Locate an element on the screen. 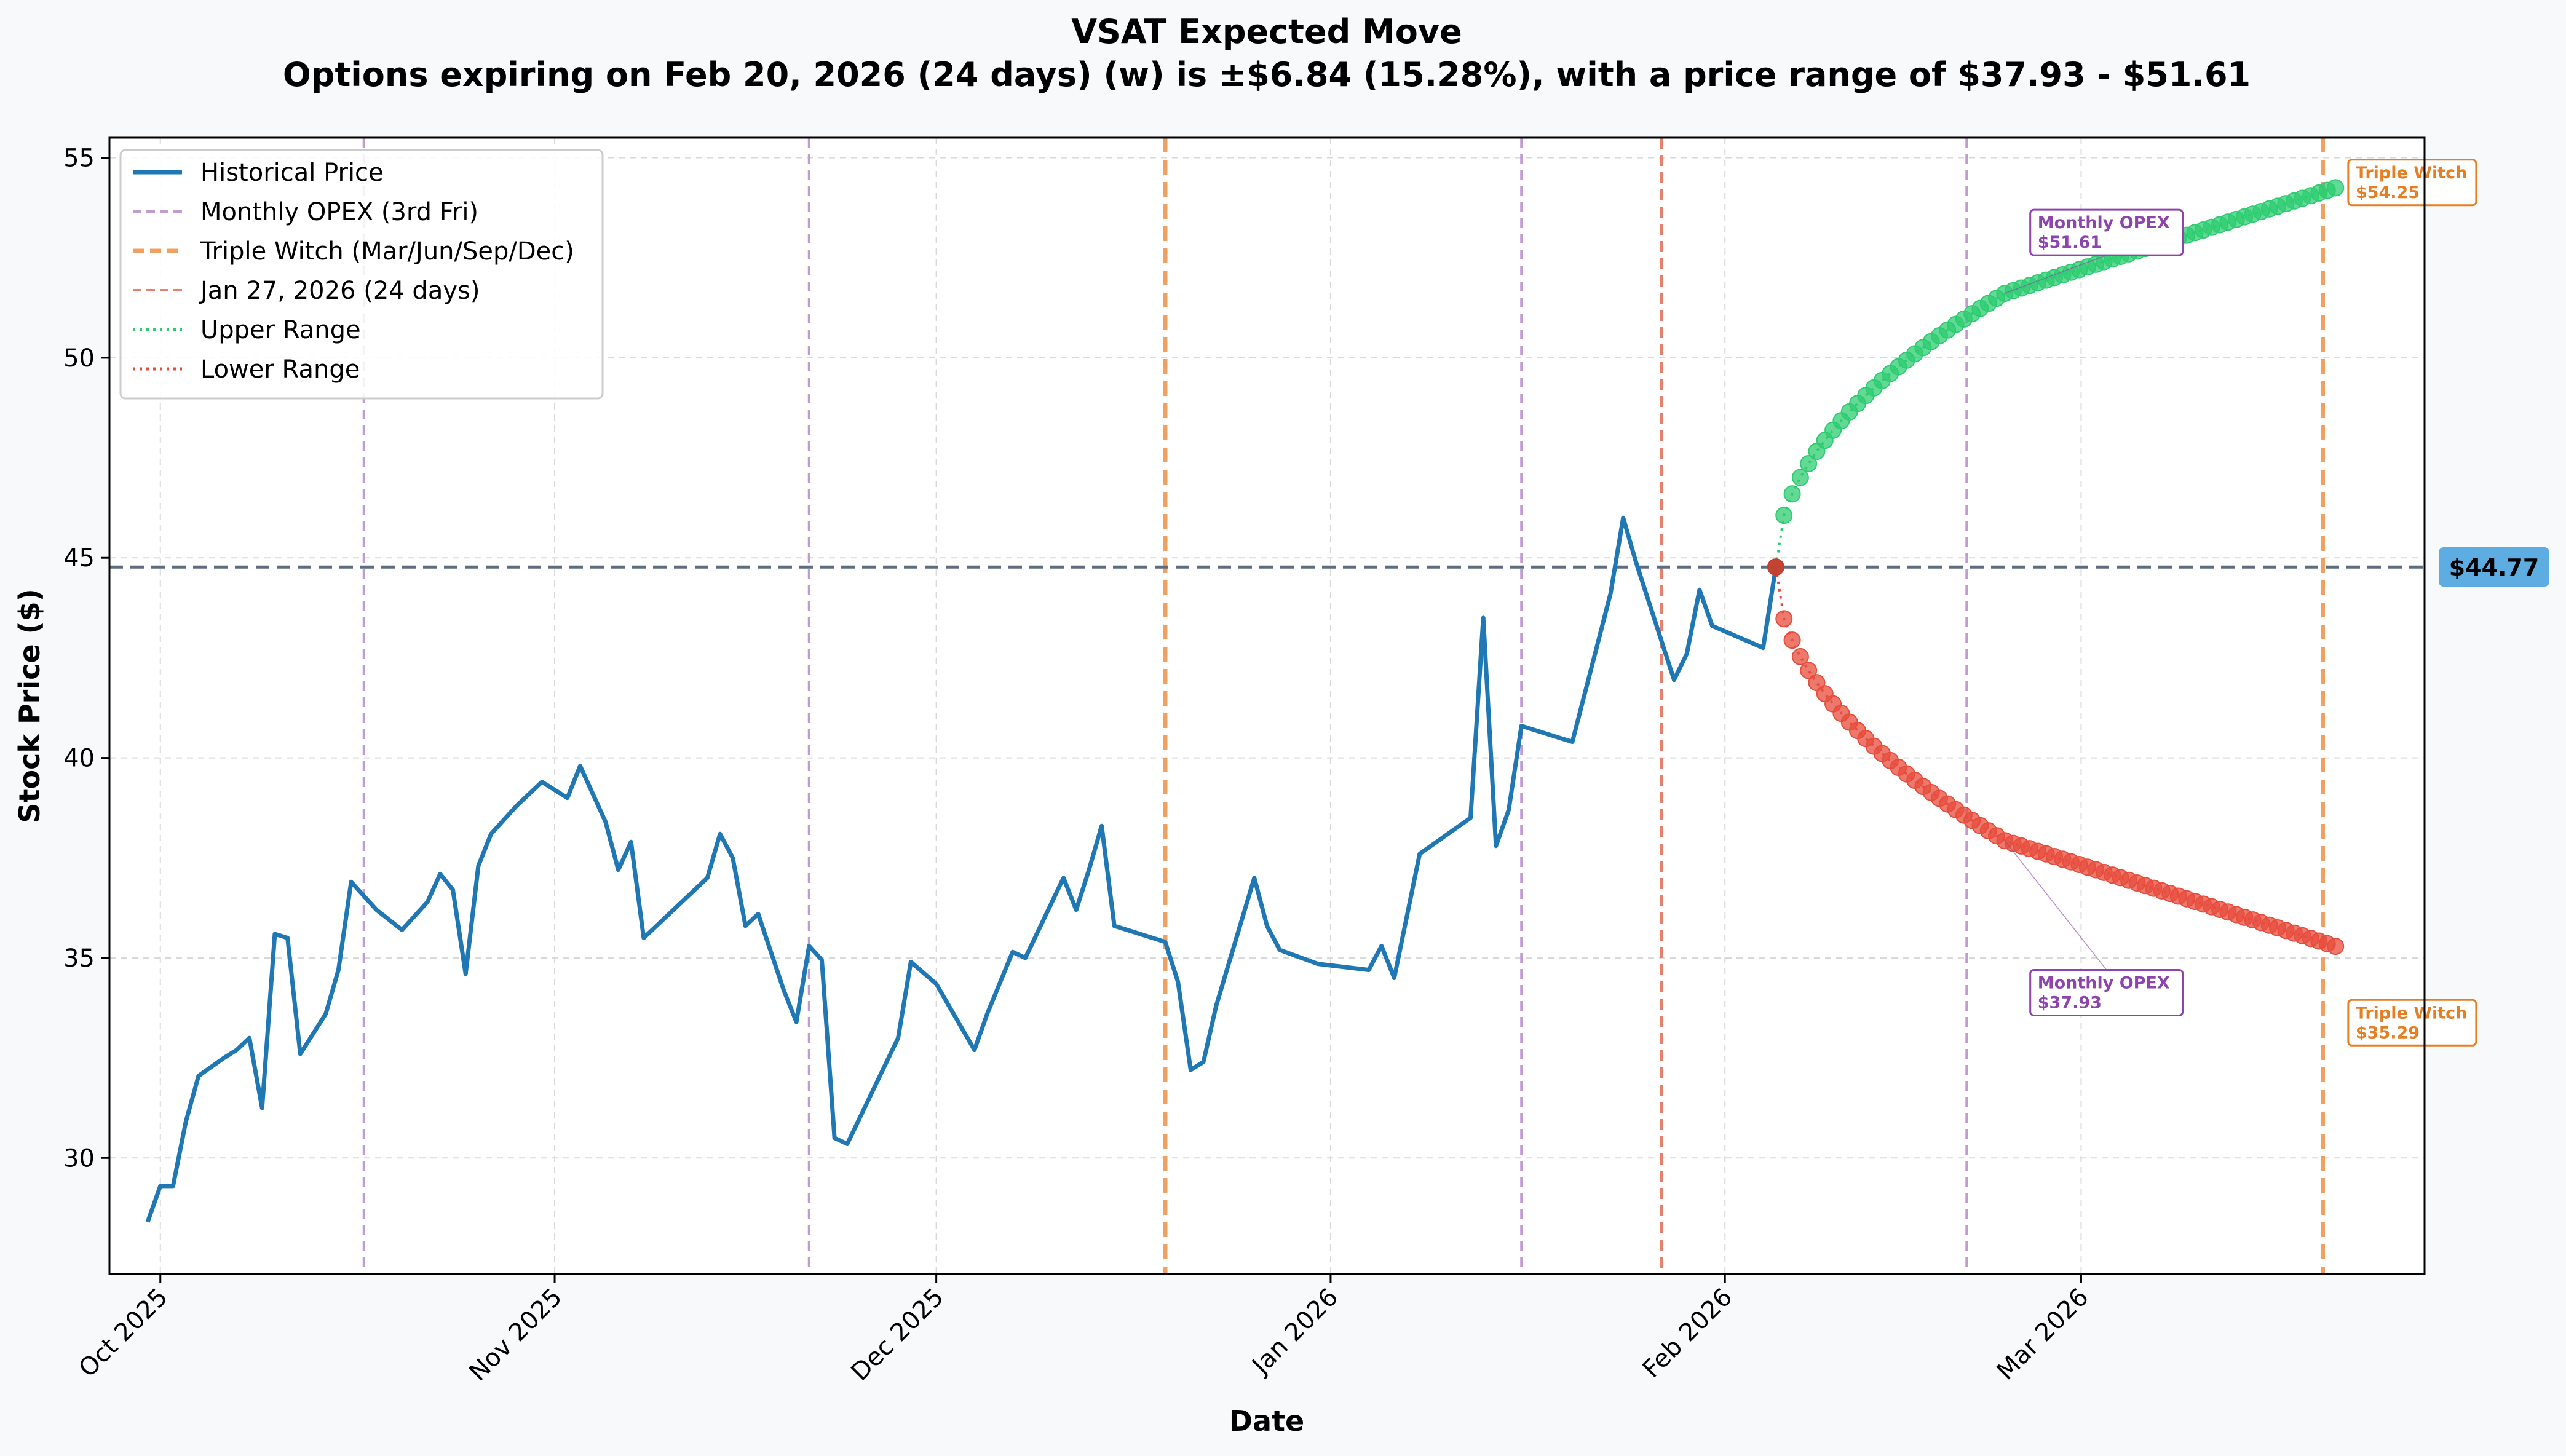 The image size is (2566, 1456). y-tick-label: 40 is located at coordinates (79, 759).